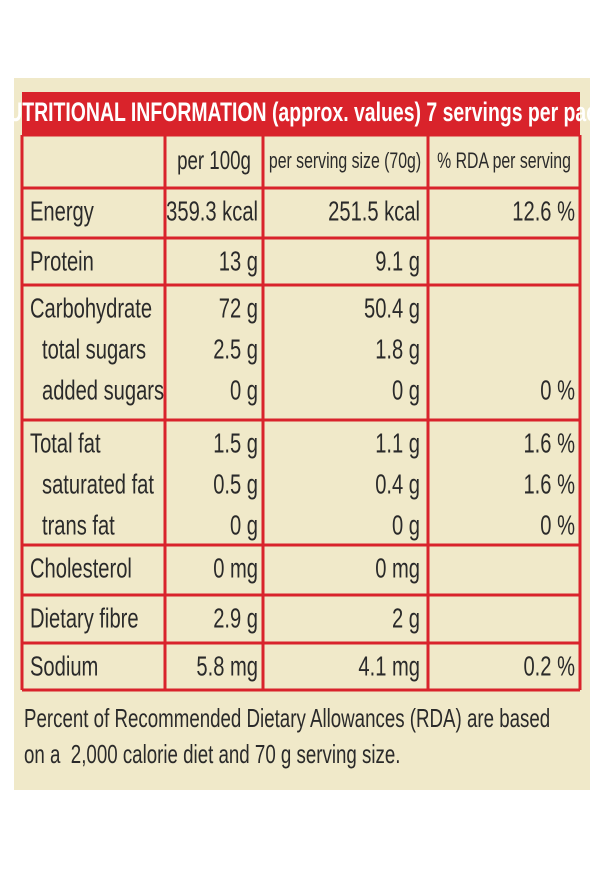 This screenshot has width=600, height=871. I want to click on nutrient-value: 13 g, so click(238, 261).